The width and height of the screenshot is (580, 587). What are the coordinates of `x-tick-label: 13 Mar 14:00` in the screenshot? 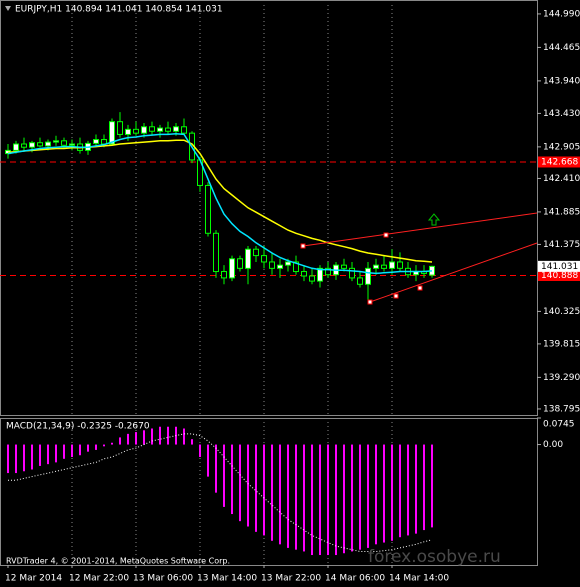 It's located at (227, 579).